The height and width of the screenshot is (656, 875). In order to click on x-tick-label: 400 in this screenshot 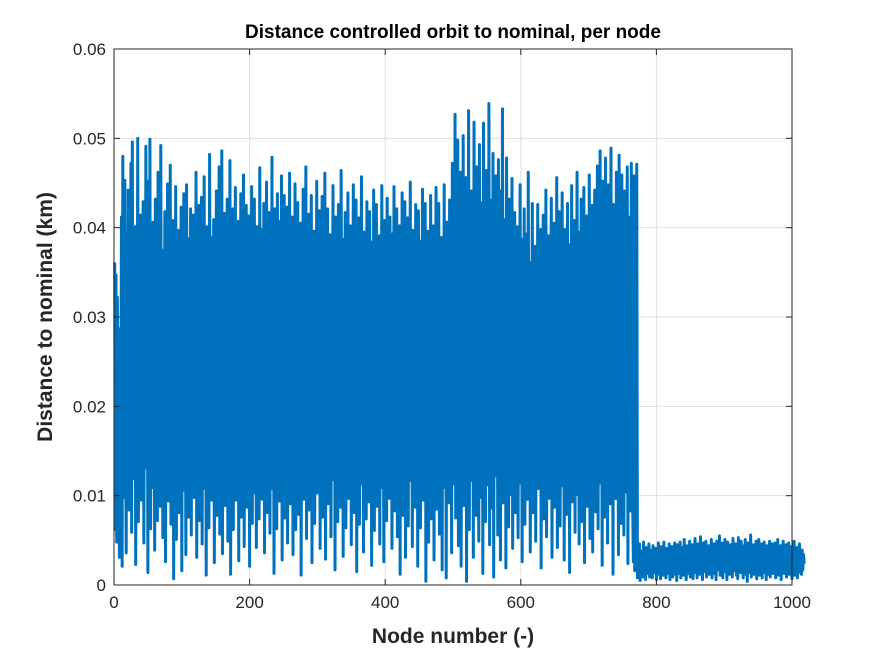, I will do `click(385, 602)`.